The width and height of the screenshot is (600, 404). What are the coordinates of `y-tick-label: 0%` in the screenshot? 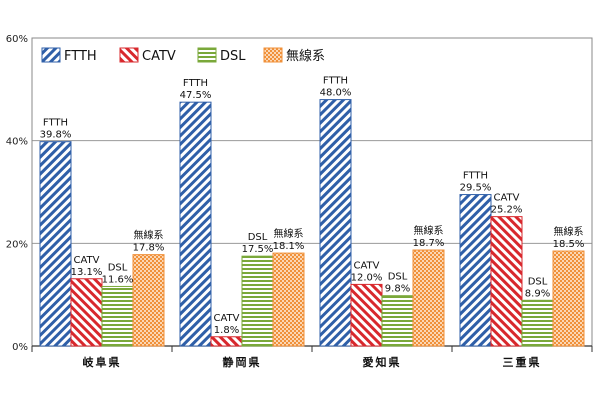 It's located at (20, 347).